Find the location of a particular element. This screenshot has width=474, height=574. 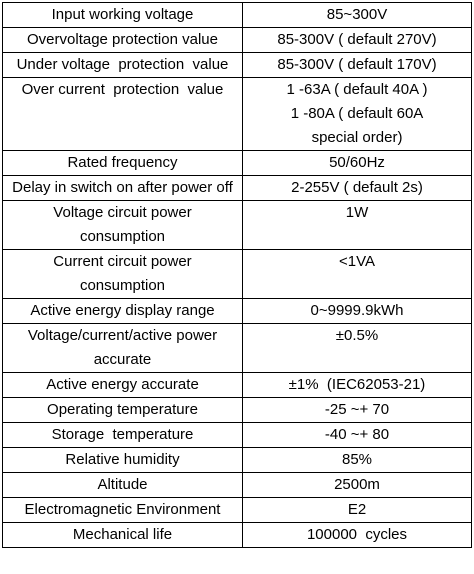

value-cell: <1VA is located at coordinates (357, 274).